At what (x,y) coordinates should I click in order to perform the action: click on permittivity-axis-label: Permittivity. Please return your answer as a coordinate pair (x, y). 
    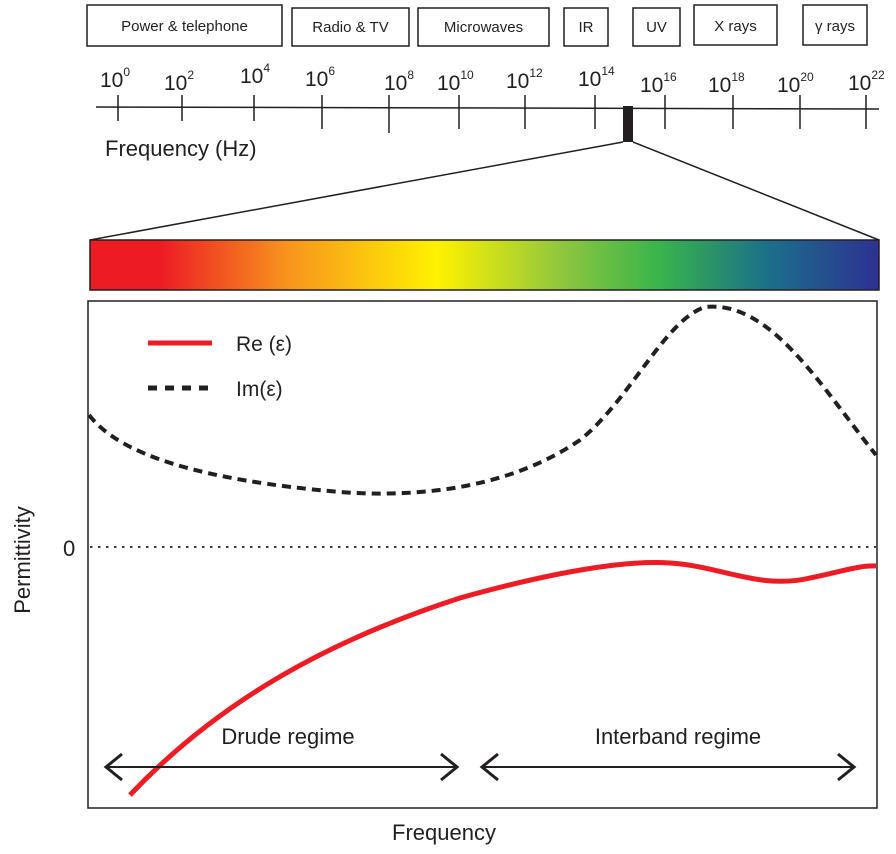
    Looking at the image, I should click on (22, 560).